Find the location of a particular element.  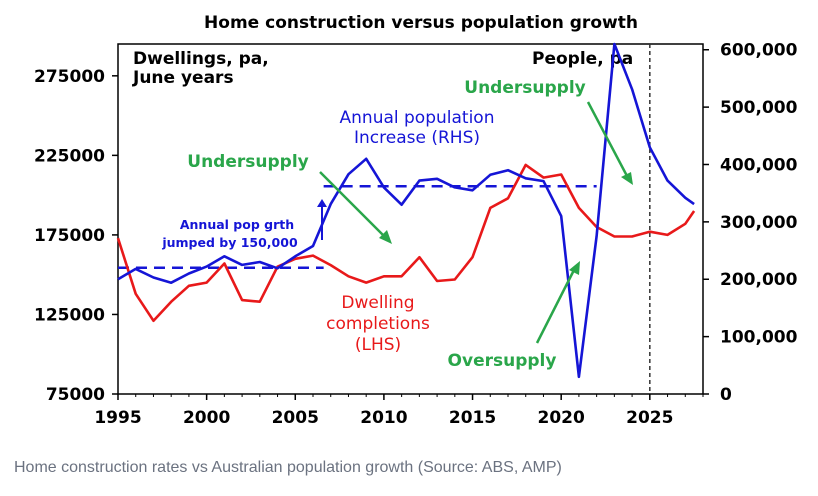

undersupply-left-arrow is located at coordinates (355, 207).